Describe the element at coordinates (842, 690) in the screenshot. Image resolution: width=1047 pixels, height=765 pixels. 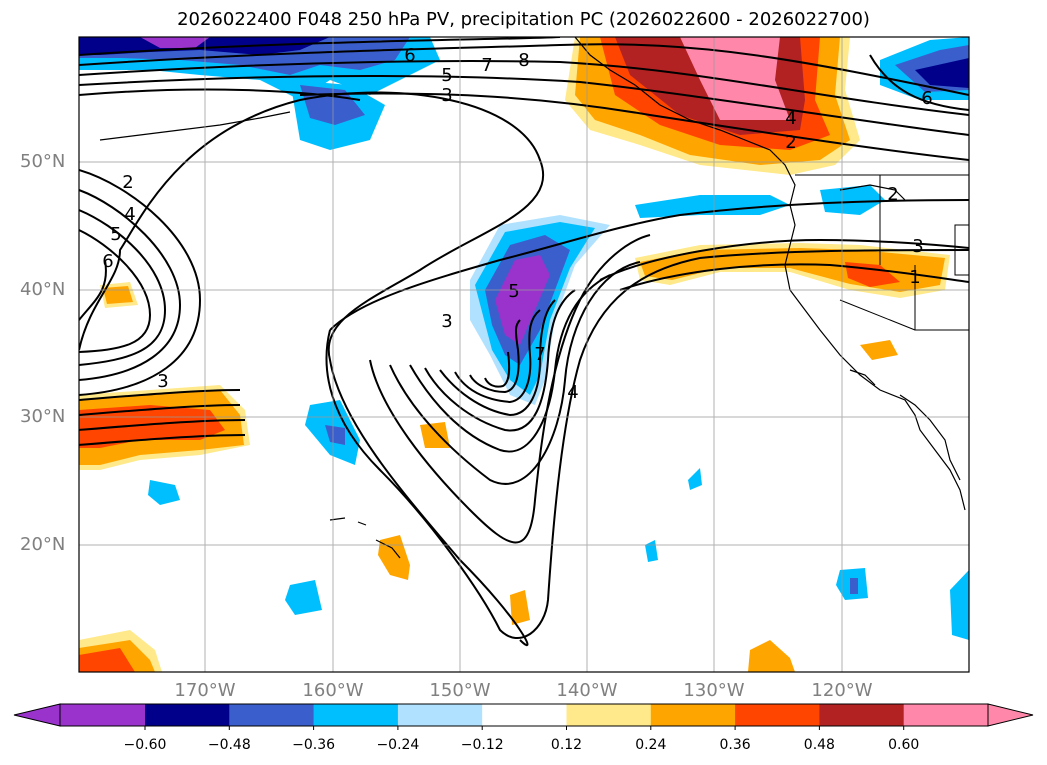
I see `lon-label-120w: 120°W` at that location.